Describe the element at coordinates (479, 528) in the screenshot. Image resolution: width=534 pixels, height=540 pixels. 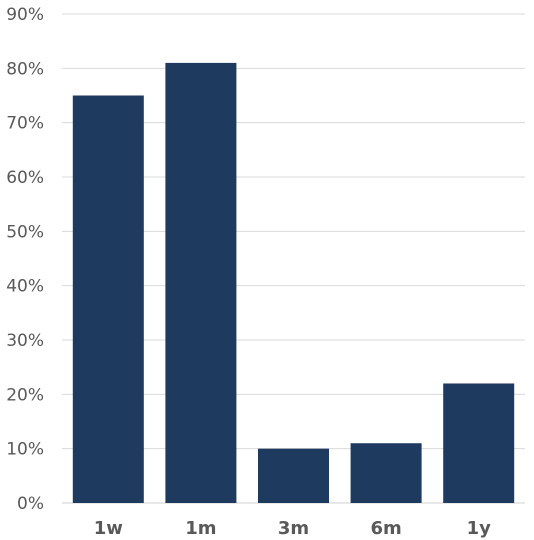
I see `x-tick-label-1y: 1y` at that location.